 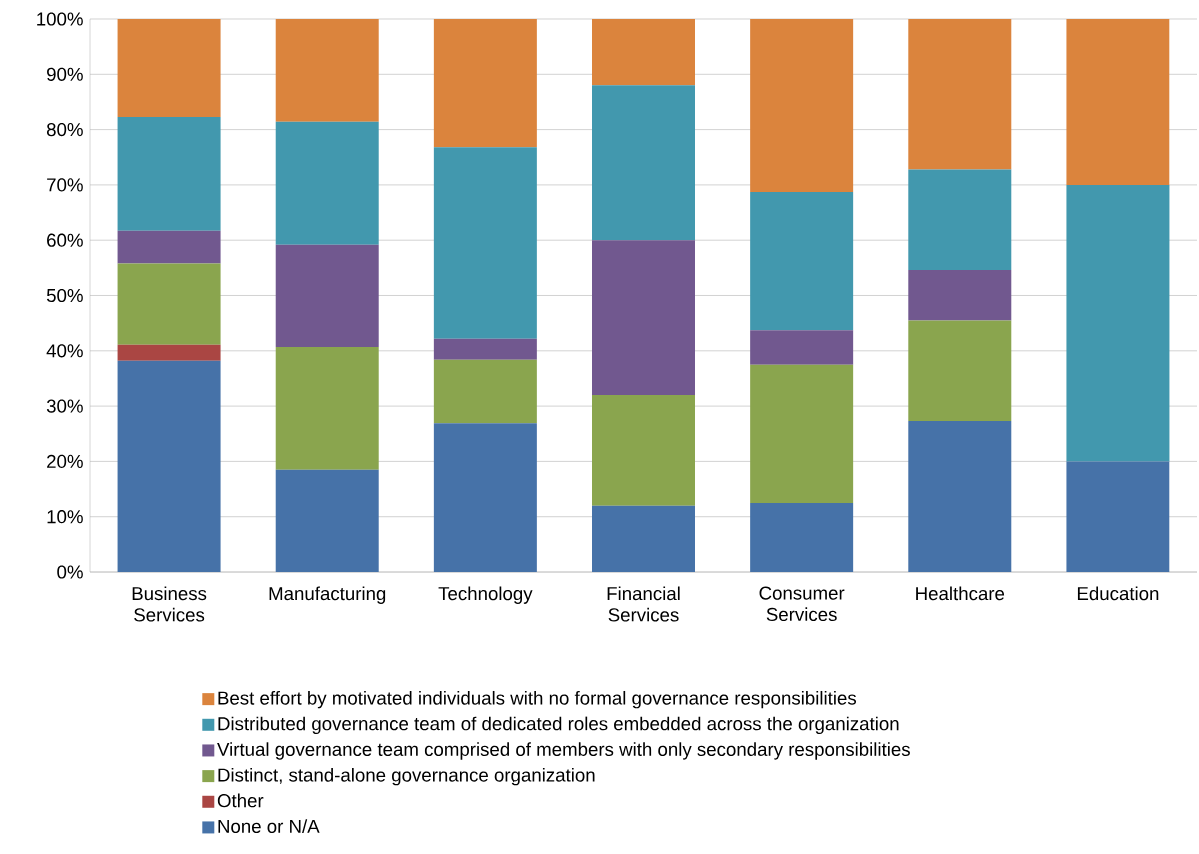 I want to click on y-tick-label: 50%, so click(x=64, y=295).